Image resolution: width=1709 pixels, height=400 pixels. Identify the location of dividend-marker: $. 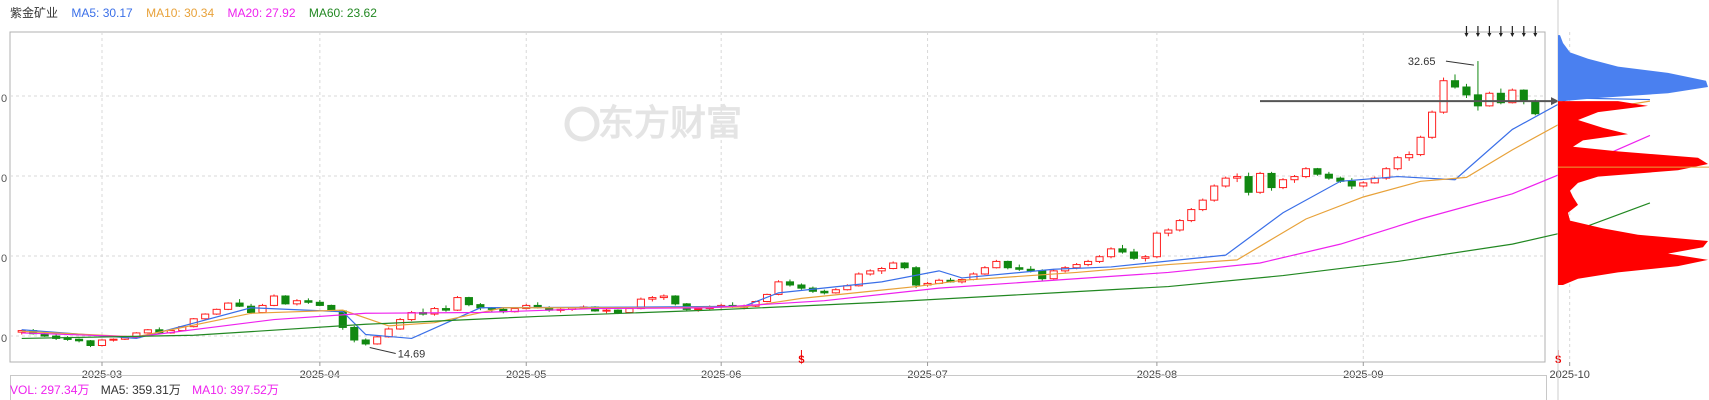
(801, 360).